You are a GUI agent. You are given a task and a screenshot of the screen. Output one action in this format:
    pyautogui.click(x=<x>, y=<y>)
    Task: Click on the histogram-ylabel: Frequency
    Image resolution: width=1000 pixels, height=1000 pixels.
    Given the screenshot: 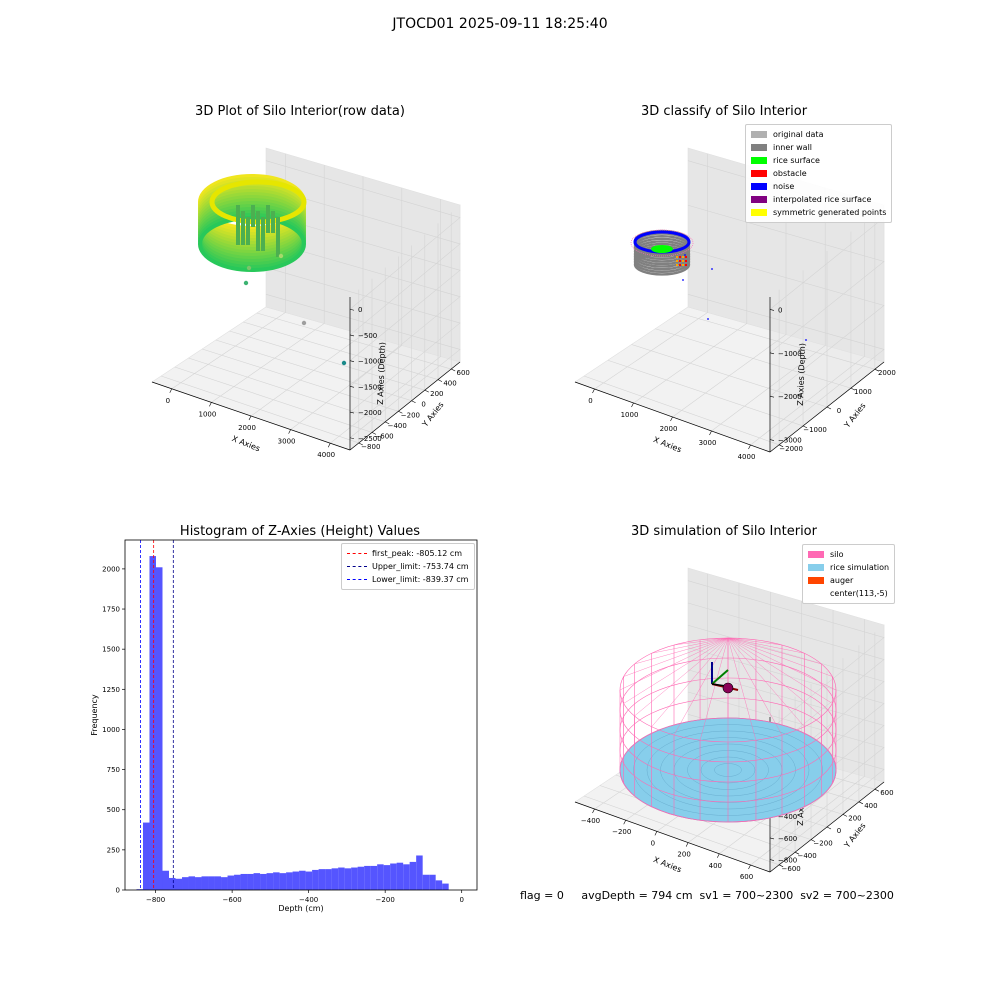 What is the action you would take?
    pyautogui.click(x=94, y=715)
    